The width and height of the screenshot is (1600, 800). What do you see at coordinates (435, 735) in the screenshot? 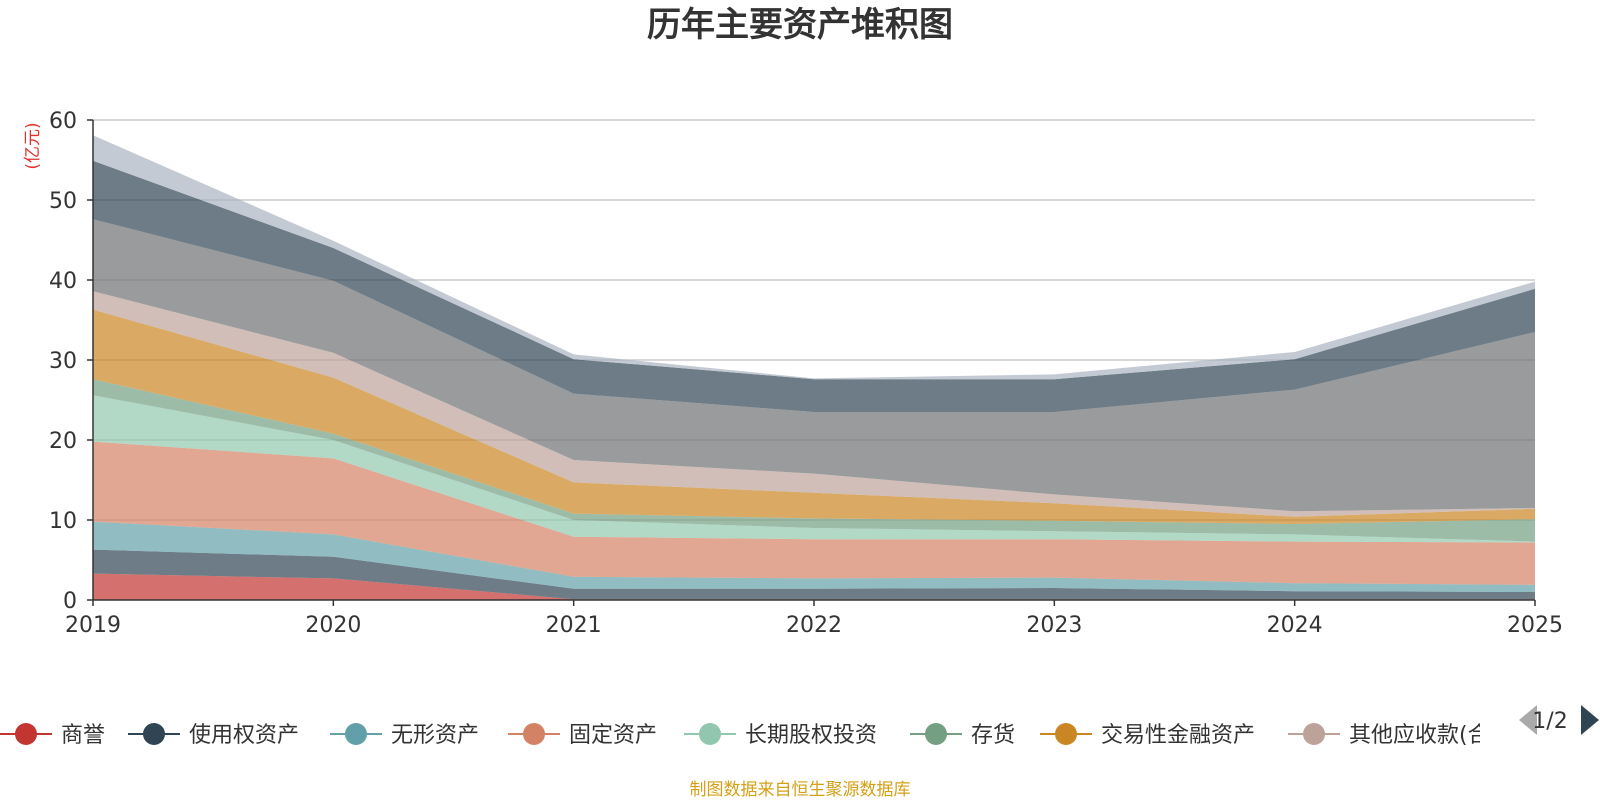
I see `legend-label: 无形资产` at bounding box center [435, 735].